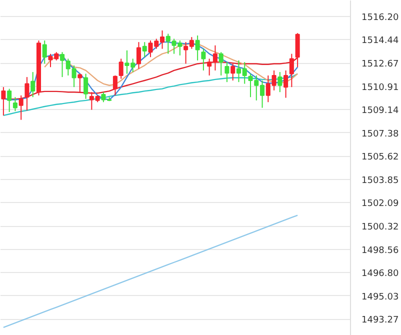  What do you see at coordinates (380, 204) in the screenshot?
I see `y-tick-label: 1502.09` at bounding box center [380, 204].